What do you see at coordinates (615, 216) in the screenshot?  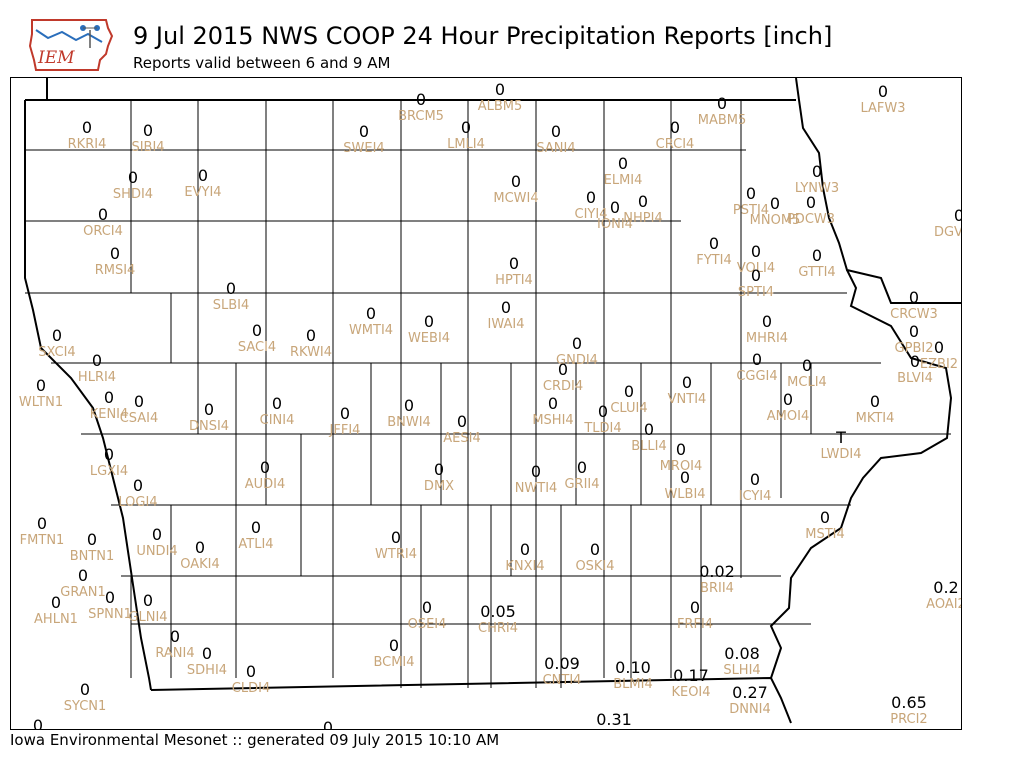 I see `station-ioni4: 0 IONI4` at bounding box center [615, 216].